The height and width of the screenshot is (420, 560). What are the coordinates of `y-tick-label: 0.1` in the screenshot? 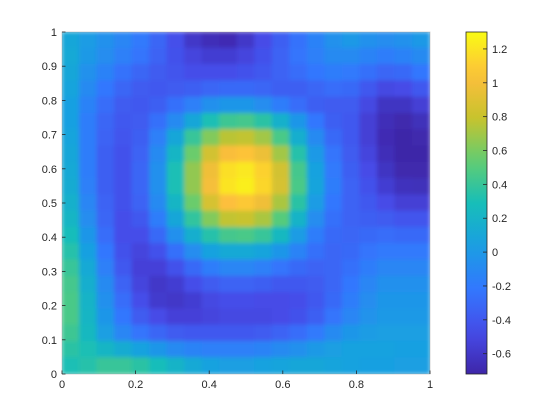 It's located at (49, 341).